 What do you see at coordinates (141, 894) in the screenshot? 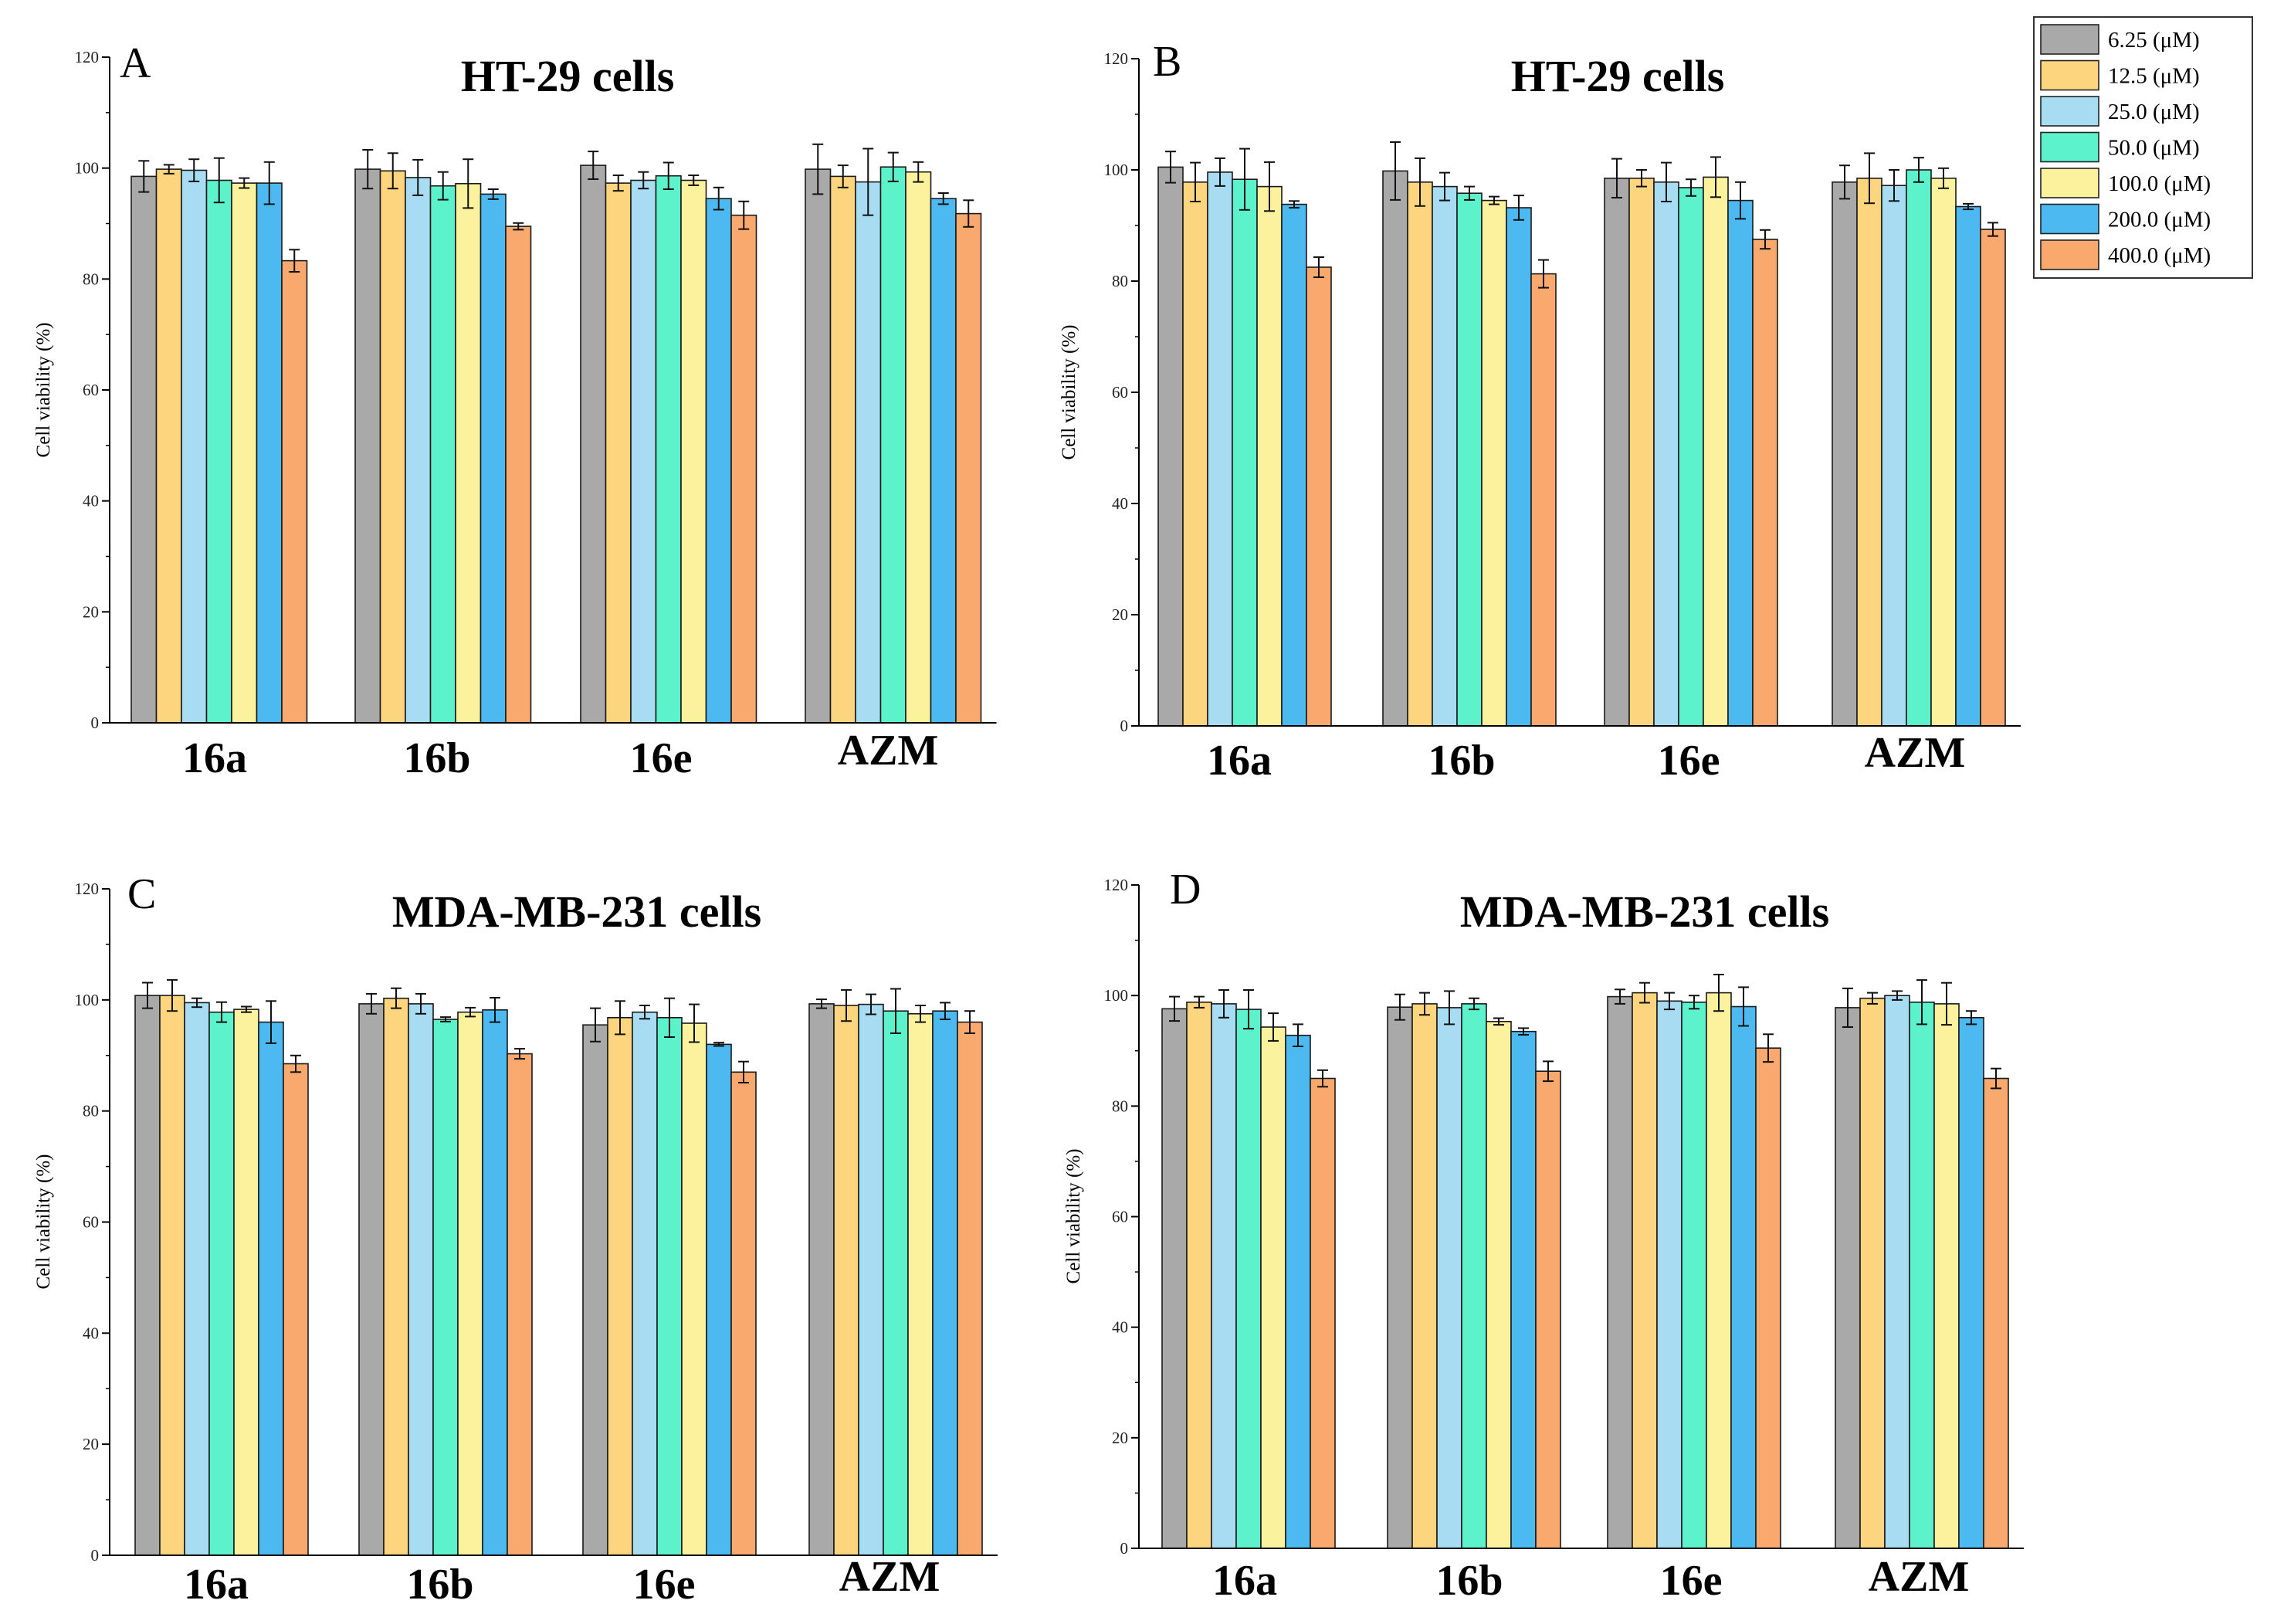
I see `panel-letter: C` at bounding box center [141, 894].